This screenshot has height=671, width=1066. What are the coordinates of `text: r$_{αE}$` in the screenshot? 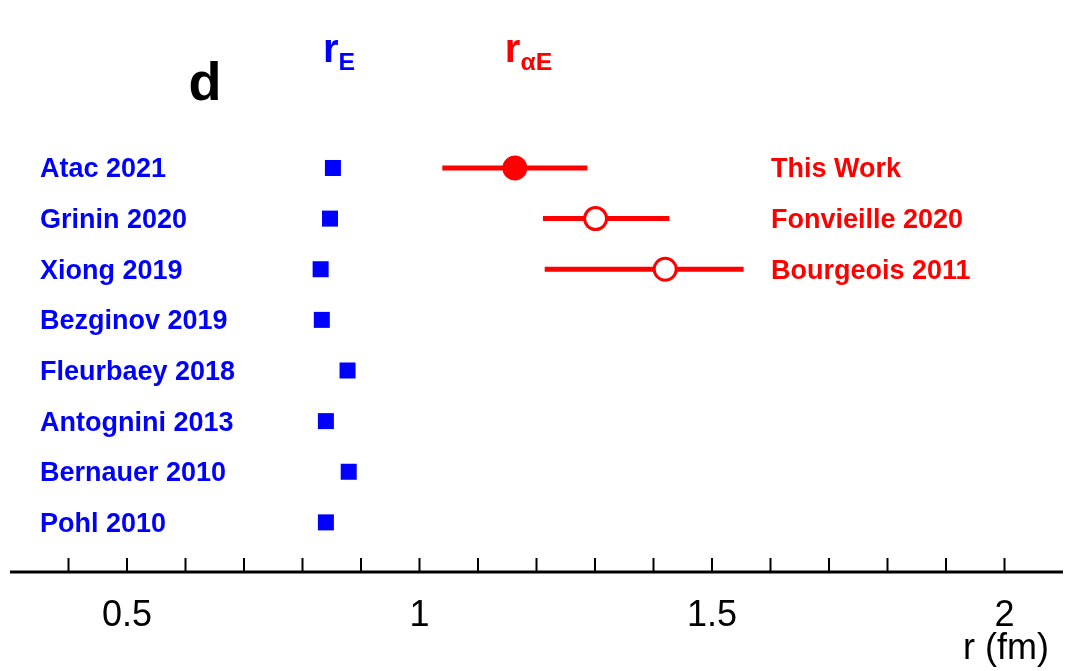 It's located at (528, 50).